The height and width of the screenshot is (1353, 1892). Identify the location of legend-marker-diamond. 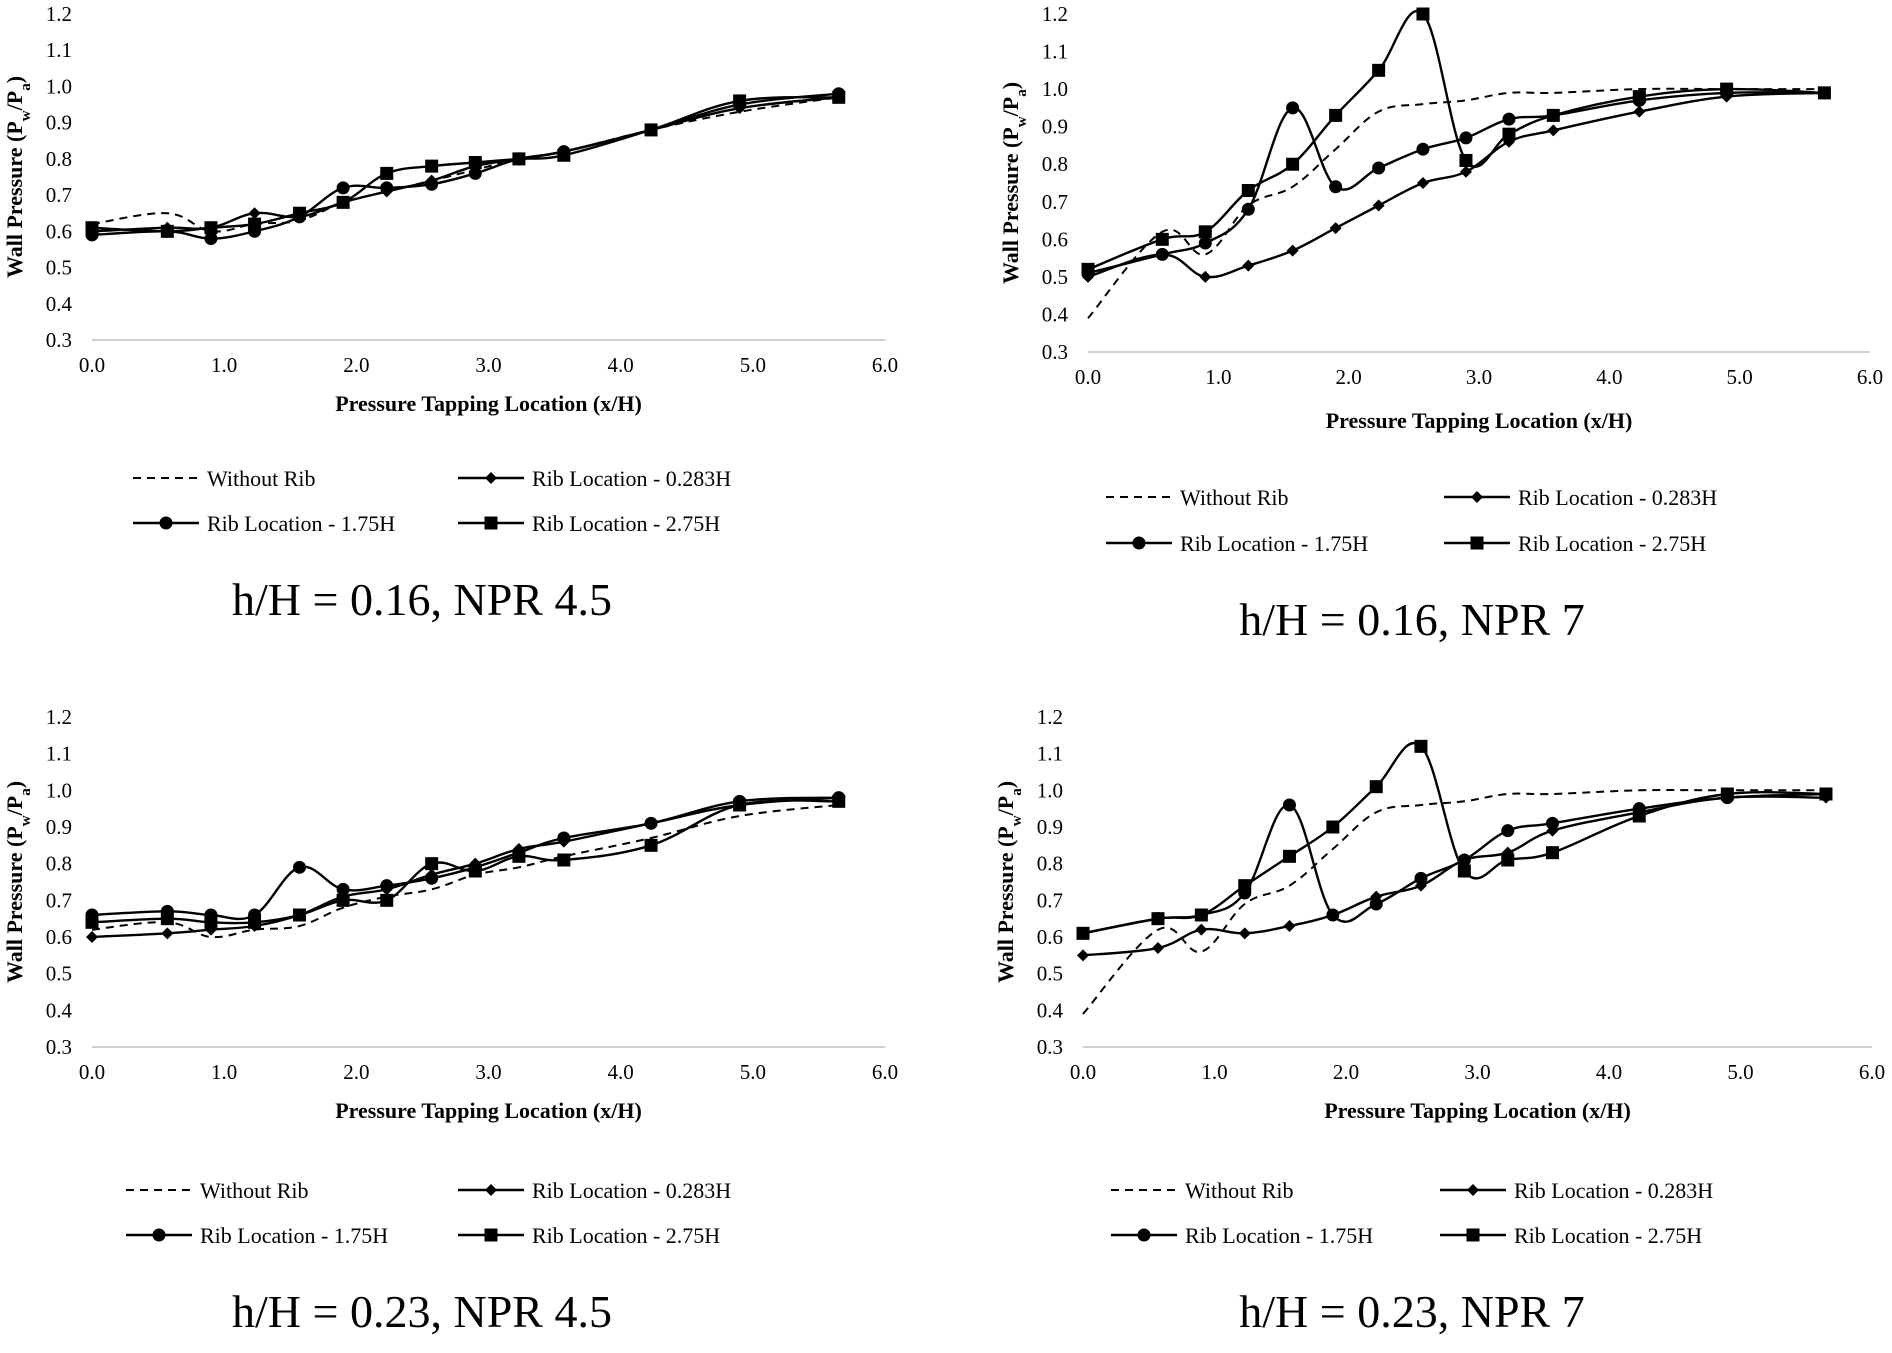
(1473, 1190).